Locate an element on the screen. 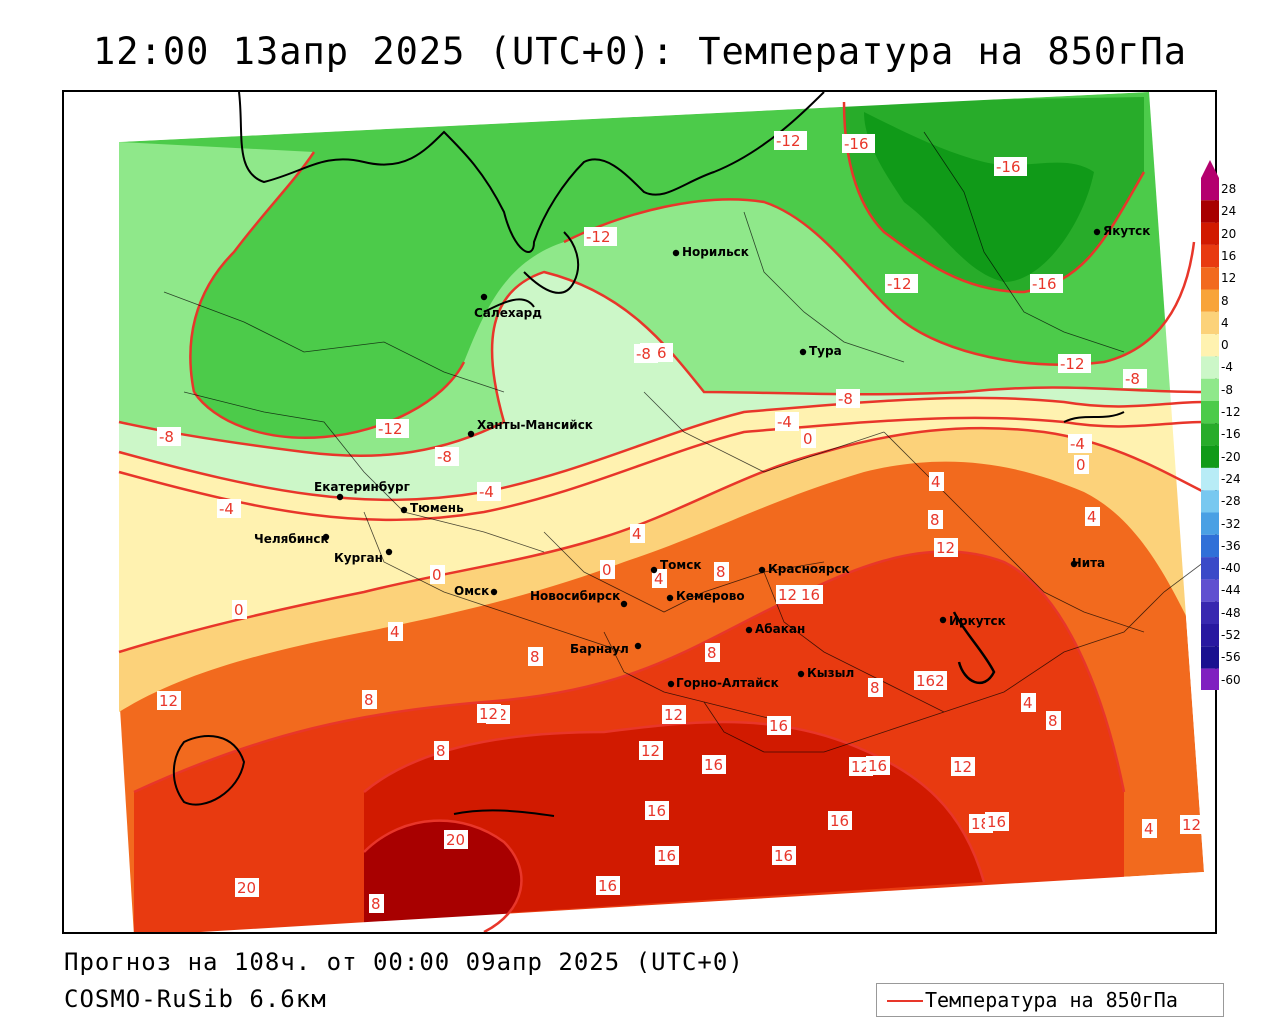 The image size is (1280, 1024). city-label: Курган is located at coordinates (358, 558).